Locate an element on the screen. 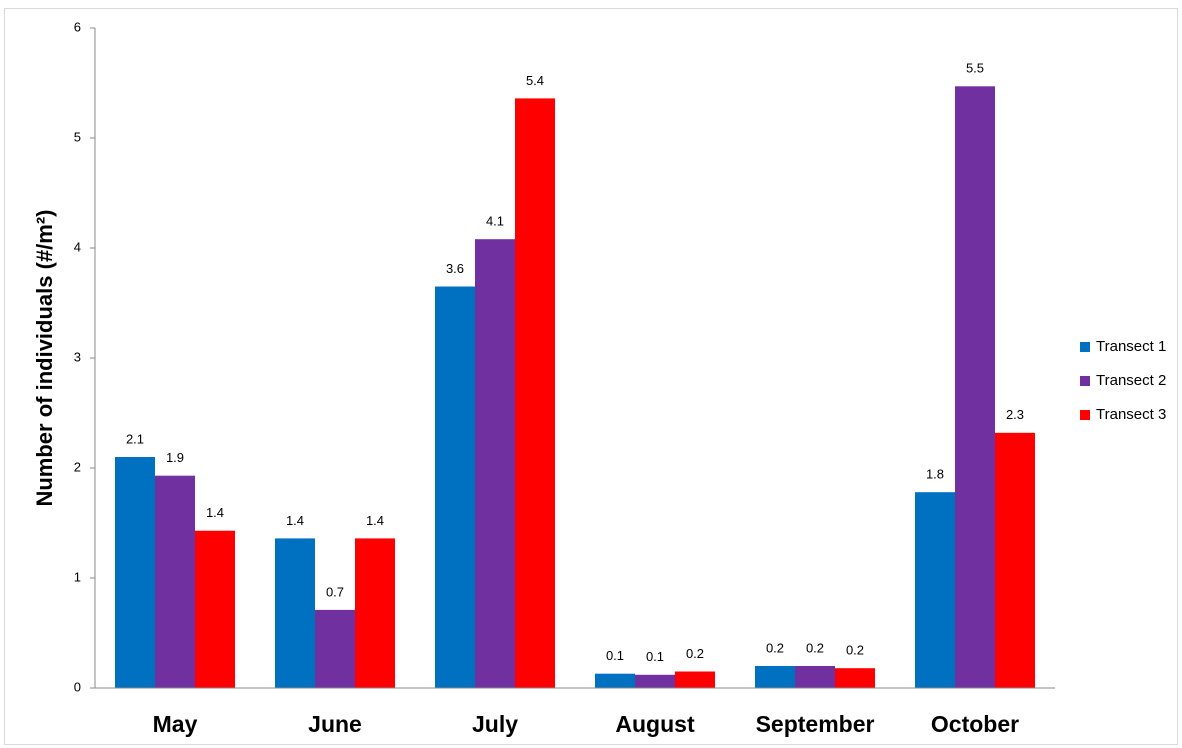 The image size is (1182, 748). x-tick-label: October is located at coordinates (975, 724).